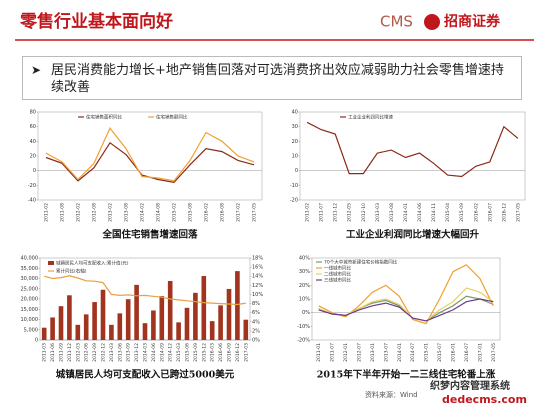  I want to click on x-tick-label: 2011-06, so click(53, 352).